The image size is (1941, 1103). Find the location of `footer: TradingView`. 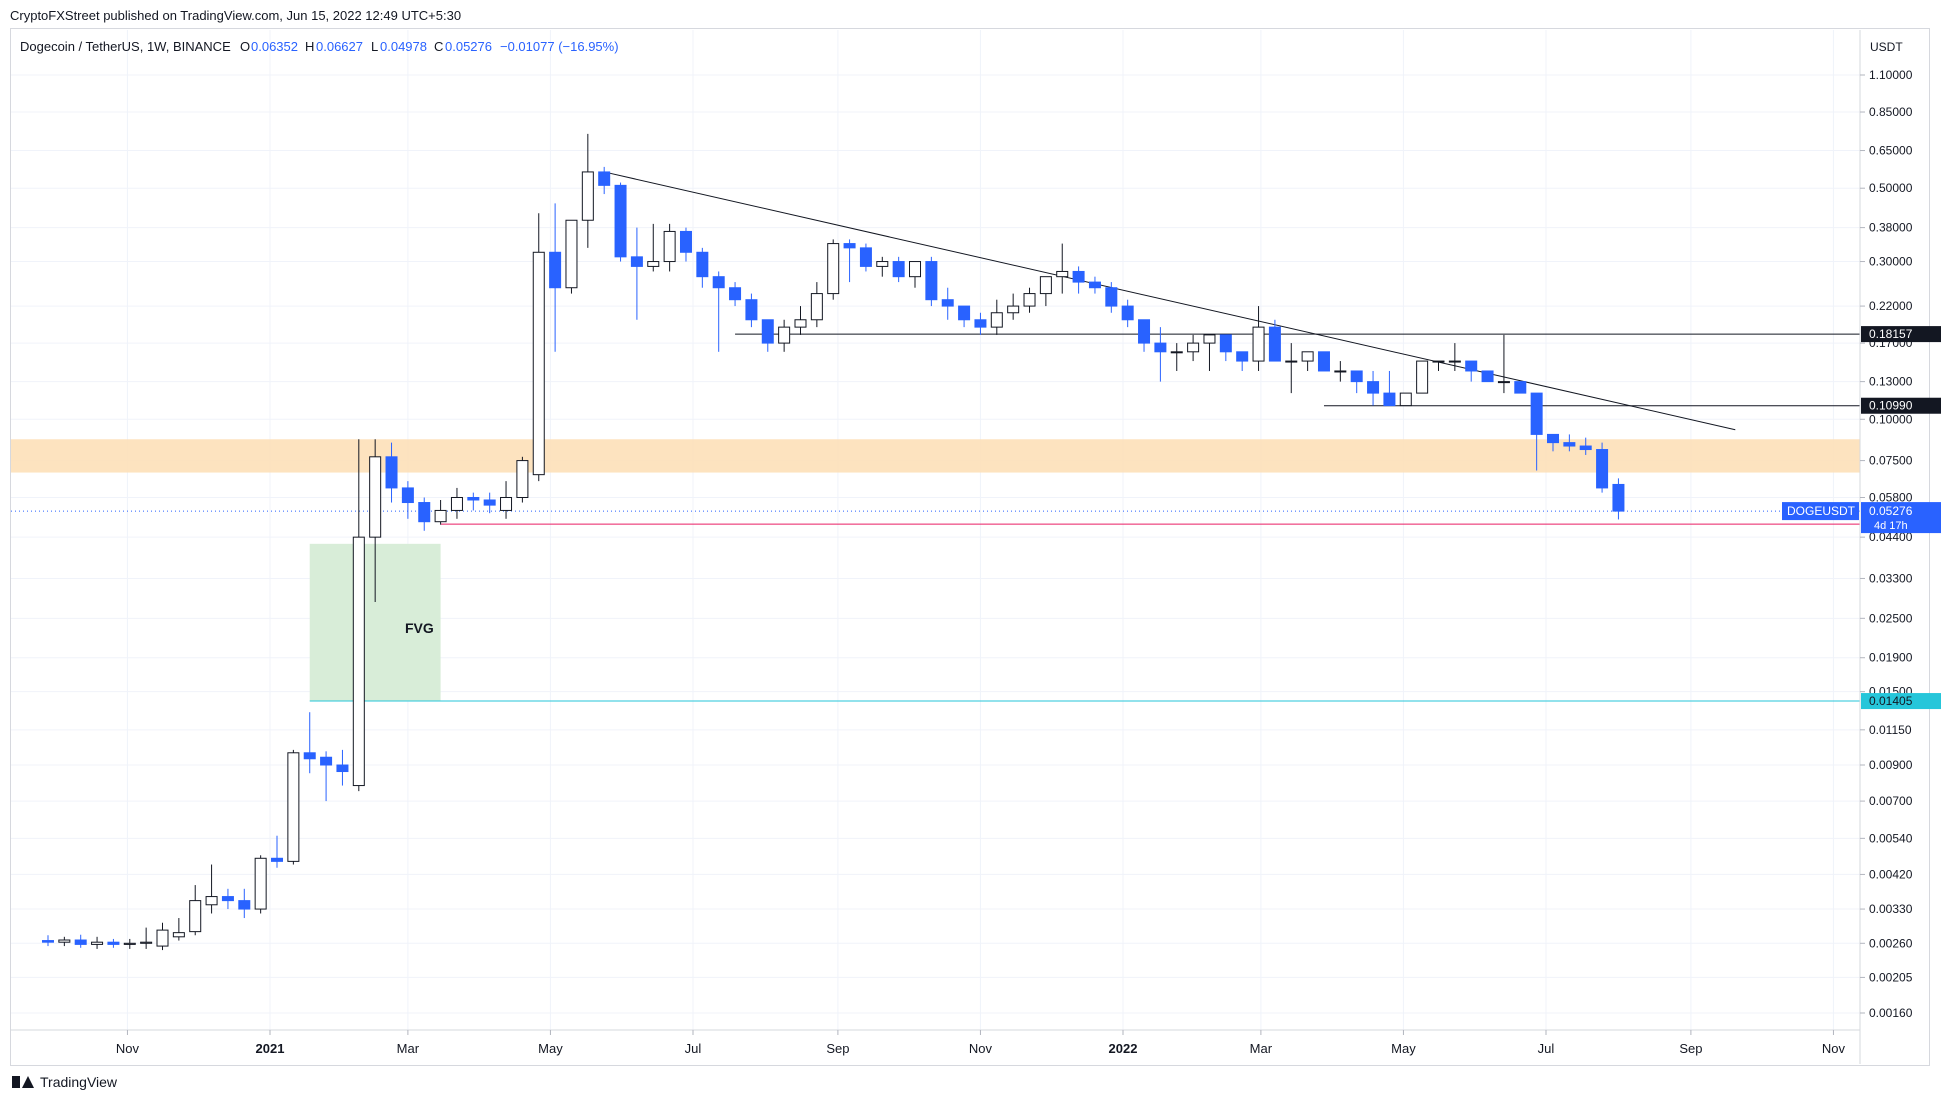

footer: TradingView is located at coordinates (64, 1082).